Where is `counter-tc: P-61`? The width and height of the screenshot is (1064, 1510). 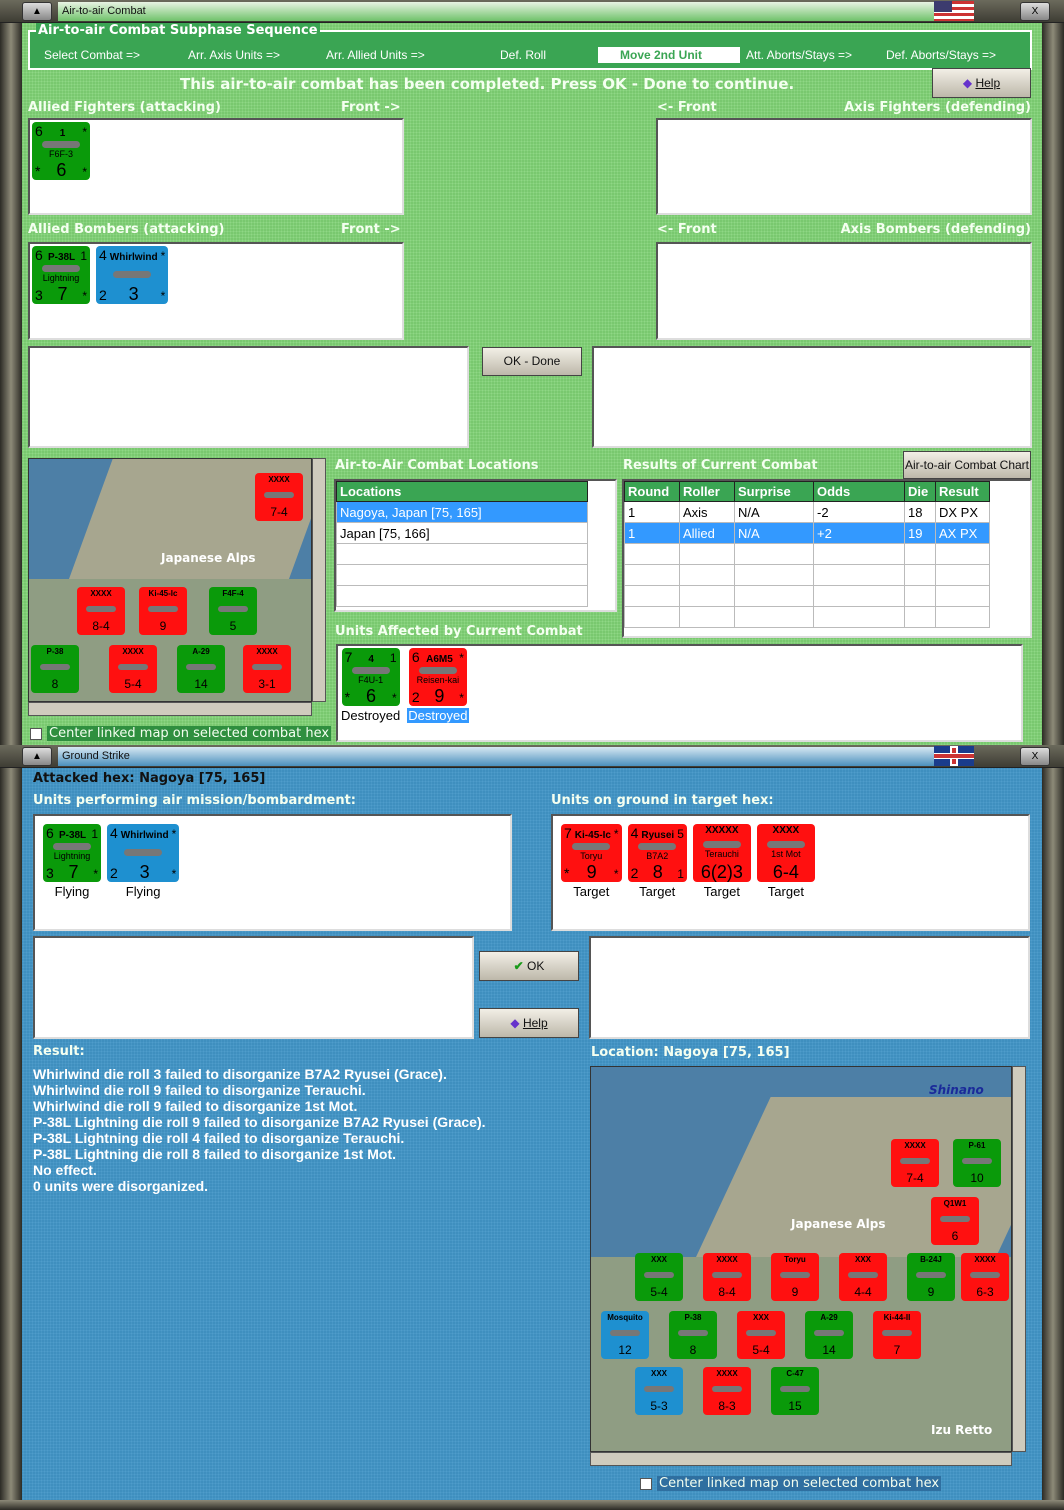 counter-tc: P-61 is located at coordinates (977, 1145).